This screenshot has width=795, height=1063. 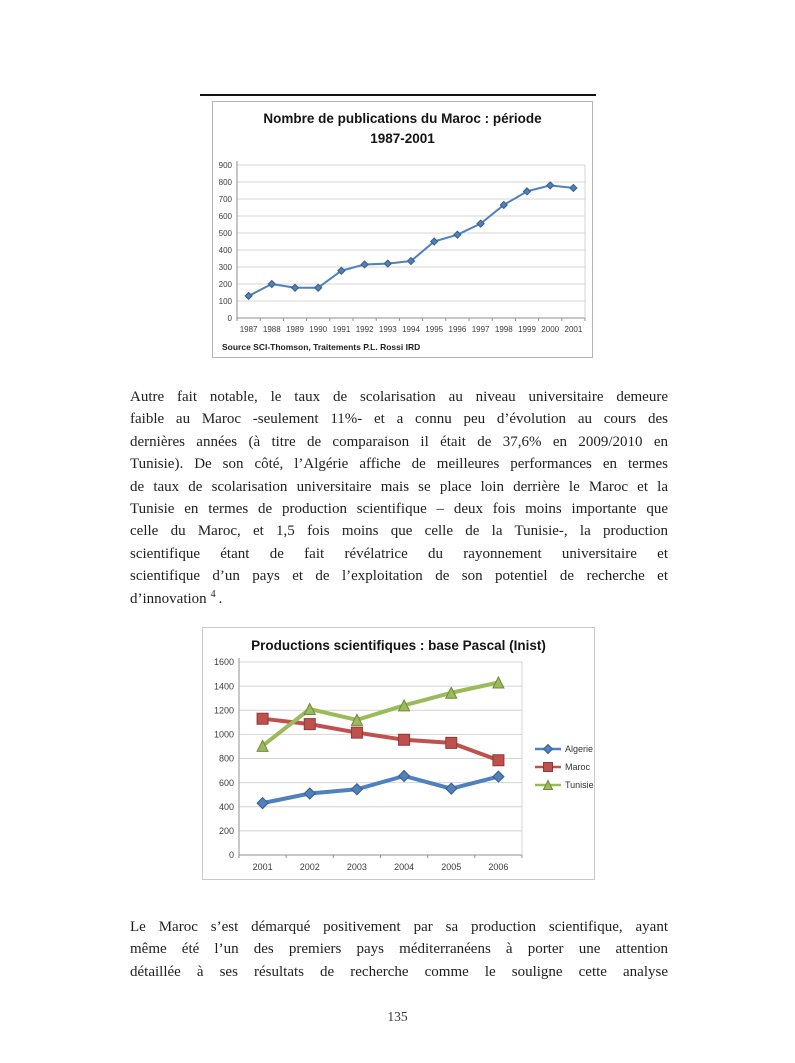 I want to click on x-tick-label: 1992, so click(x=365, y=329).